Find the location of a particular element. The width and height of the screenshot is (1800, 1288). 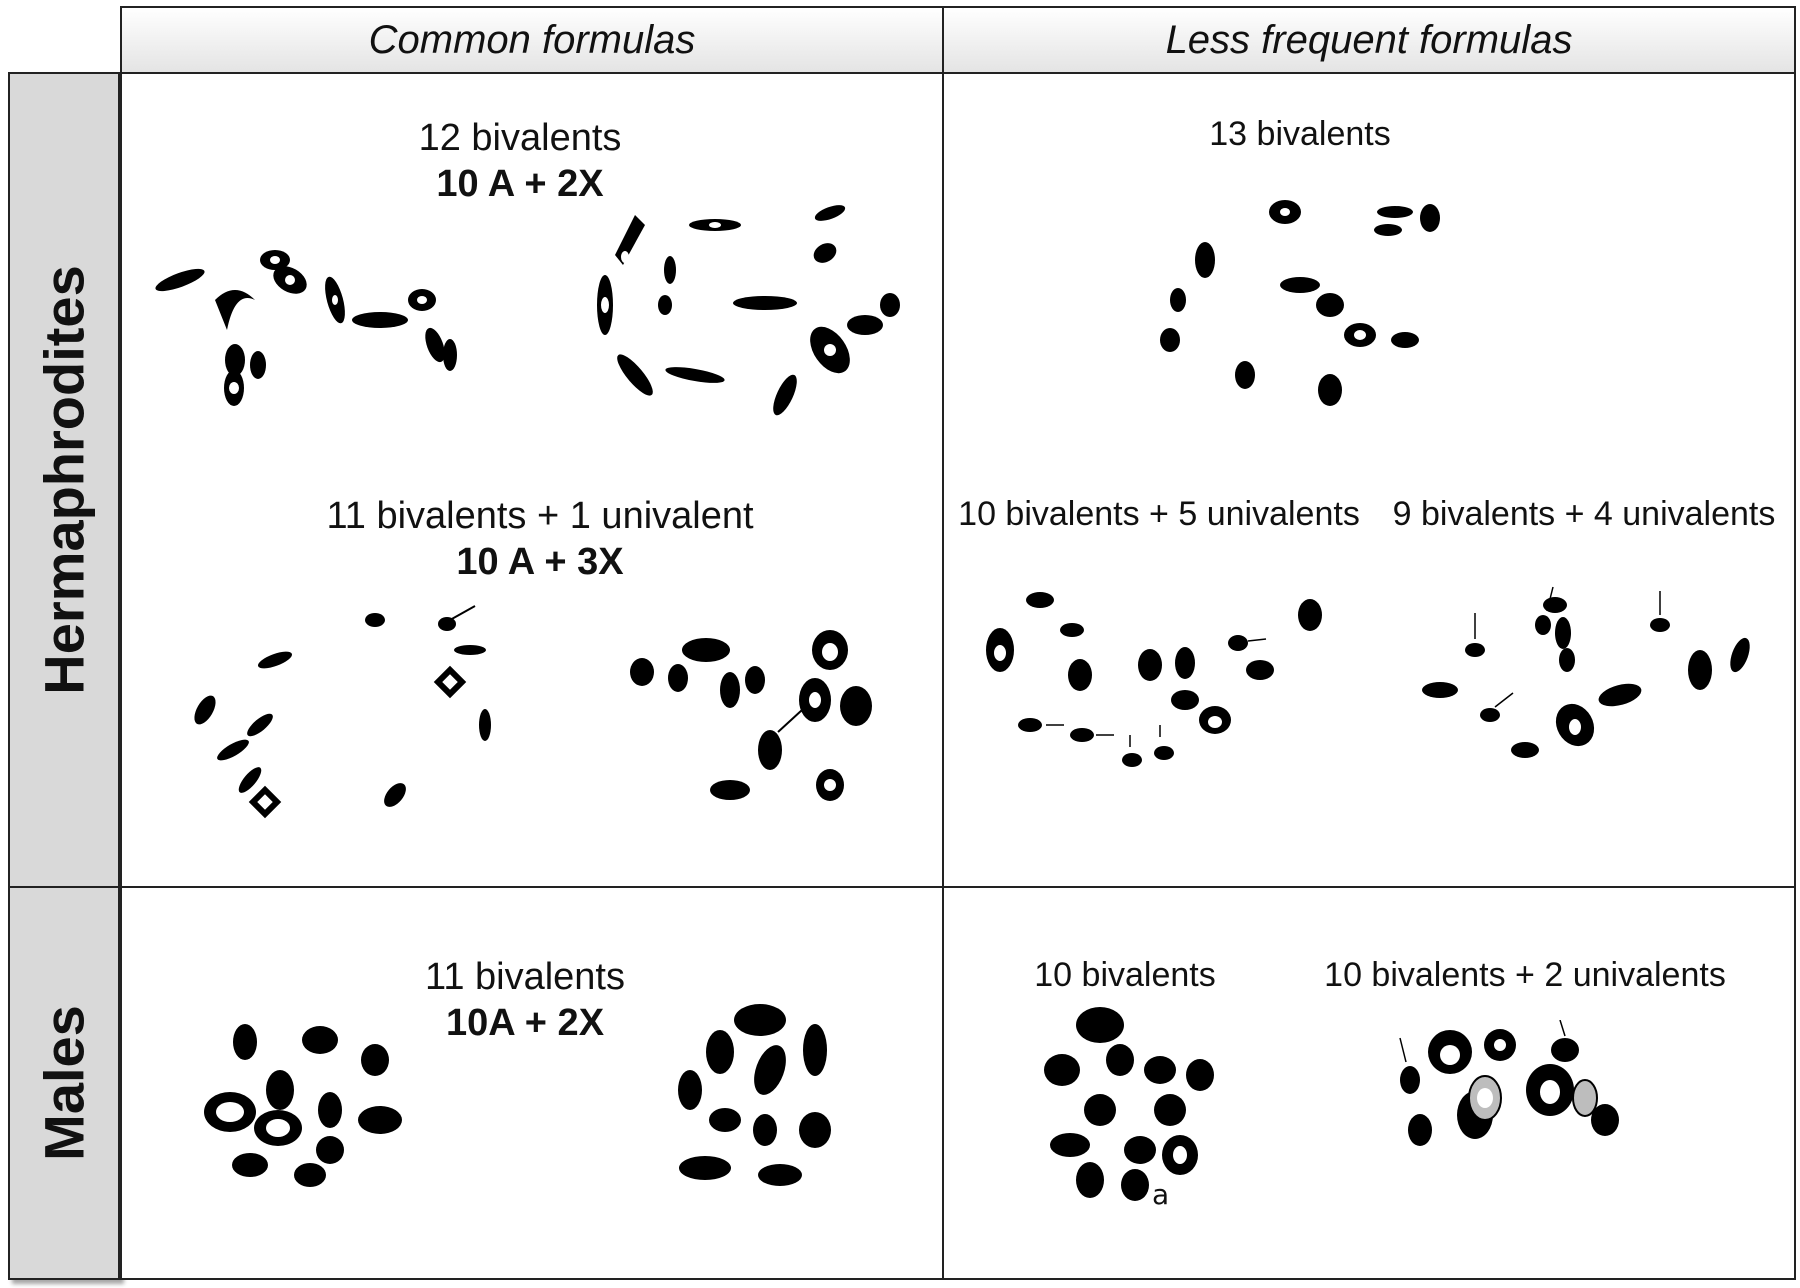

chromosome-spread-10-bivalents-5-univalents is located at coordinates (1155, 685).